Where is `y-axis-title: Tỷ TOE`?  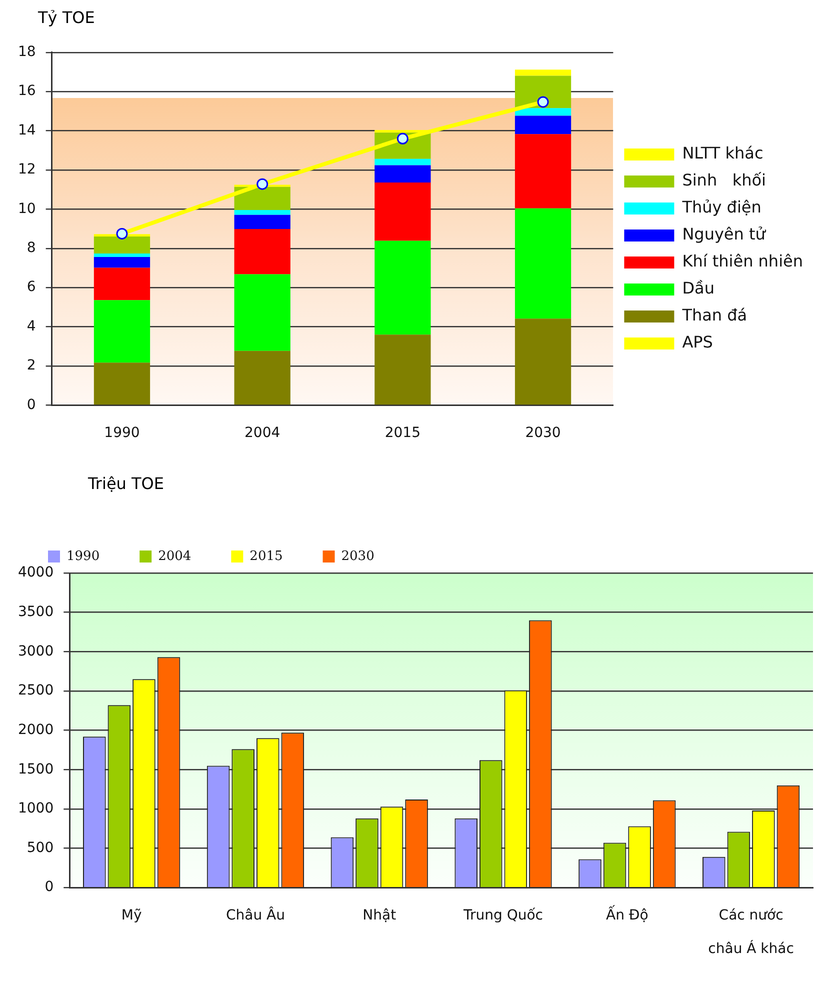 y-axis-title: Tỷ TOE is located at coordinates (67, 18).